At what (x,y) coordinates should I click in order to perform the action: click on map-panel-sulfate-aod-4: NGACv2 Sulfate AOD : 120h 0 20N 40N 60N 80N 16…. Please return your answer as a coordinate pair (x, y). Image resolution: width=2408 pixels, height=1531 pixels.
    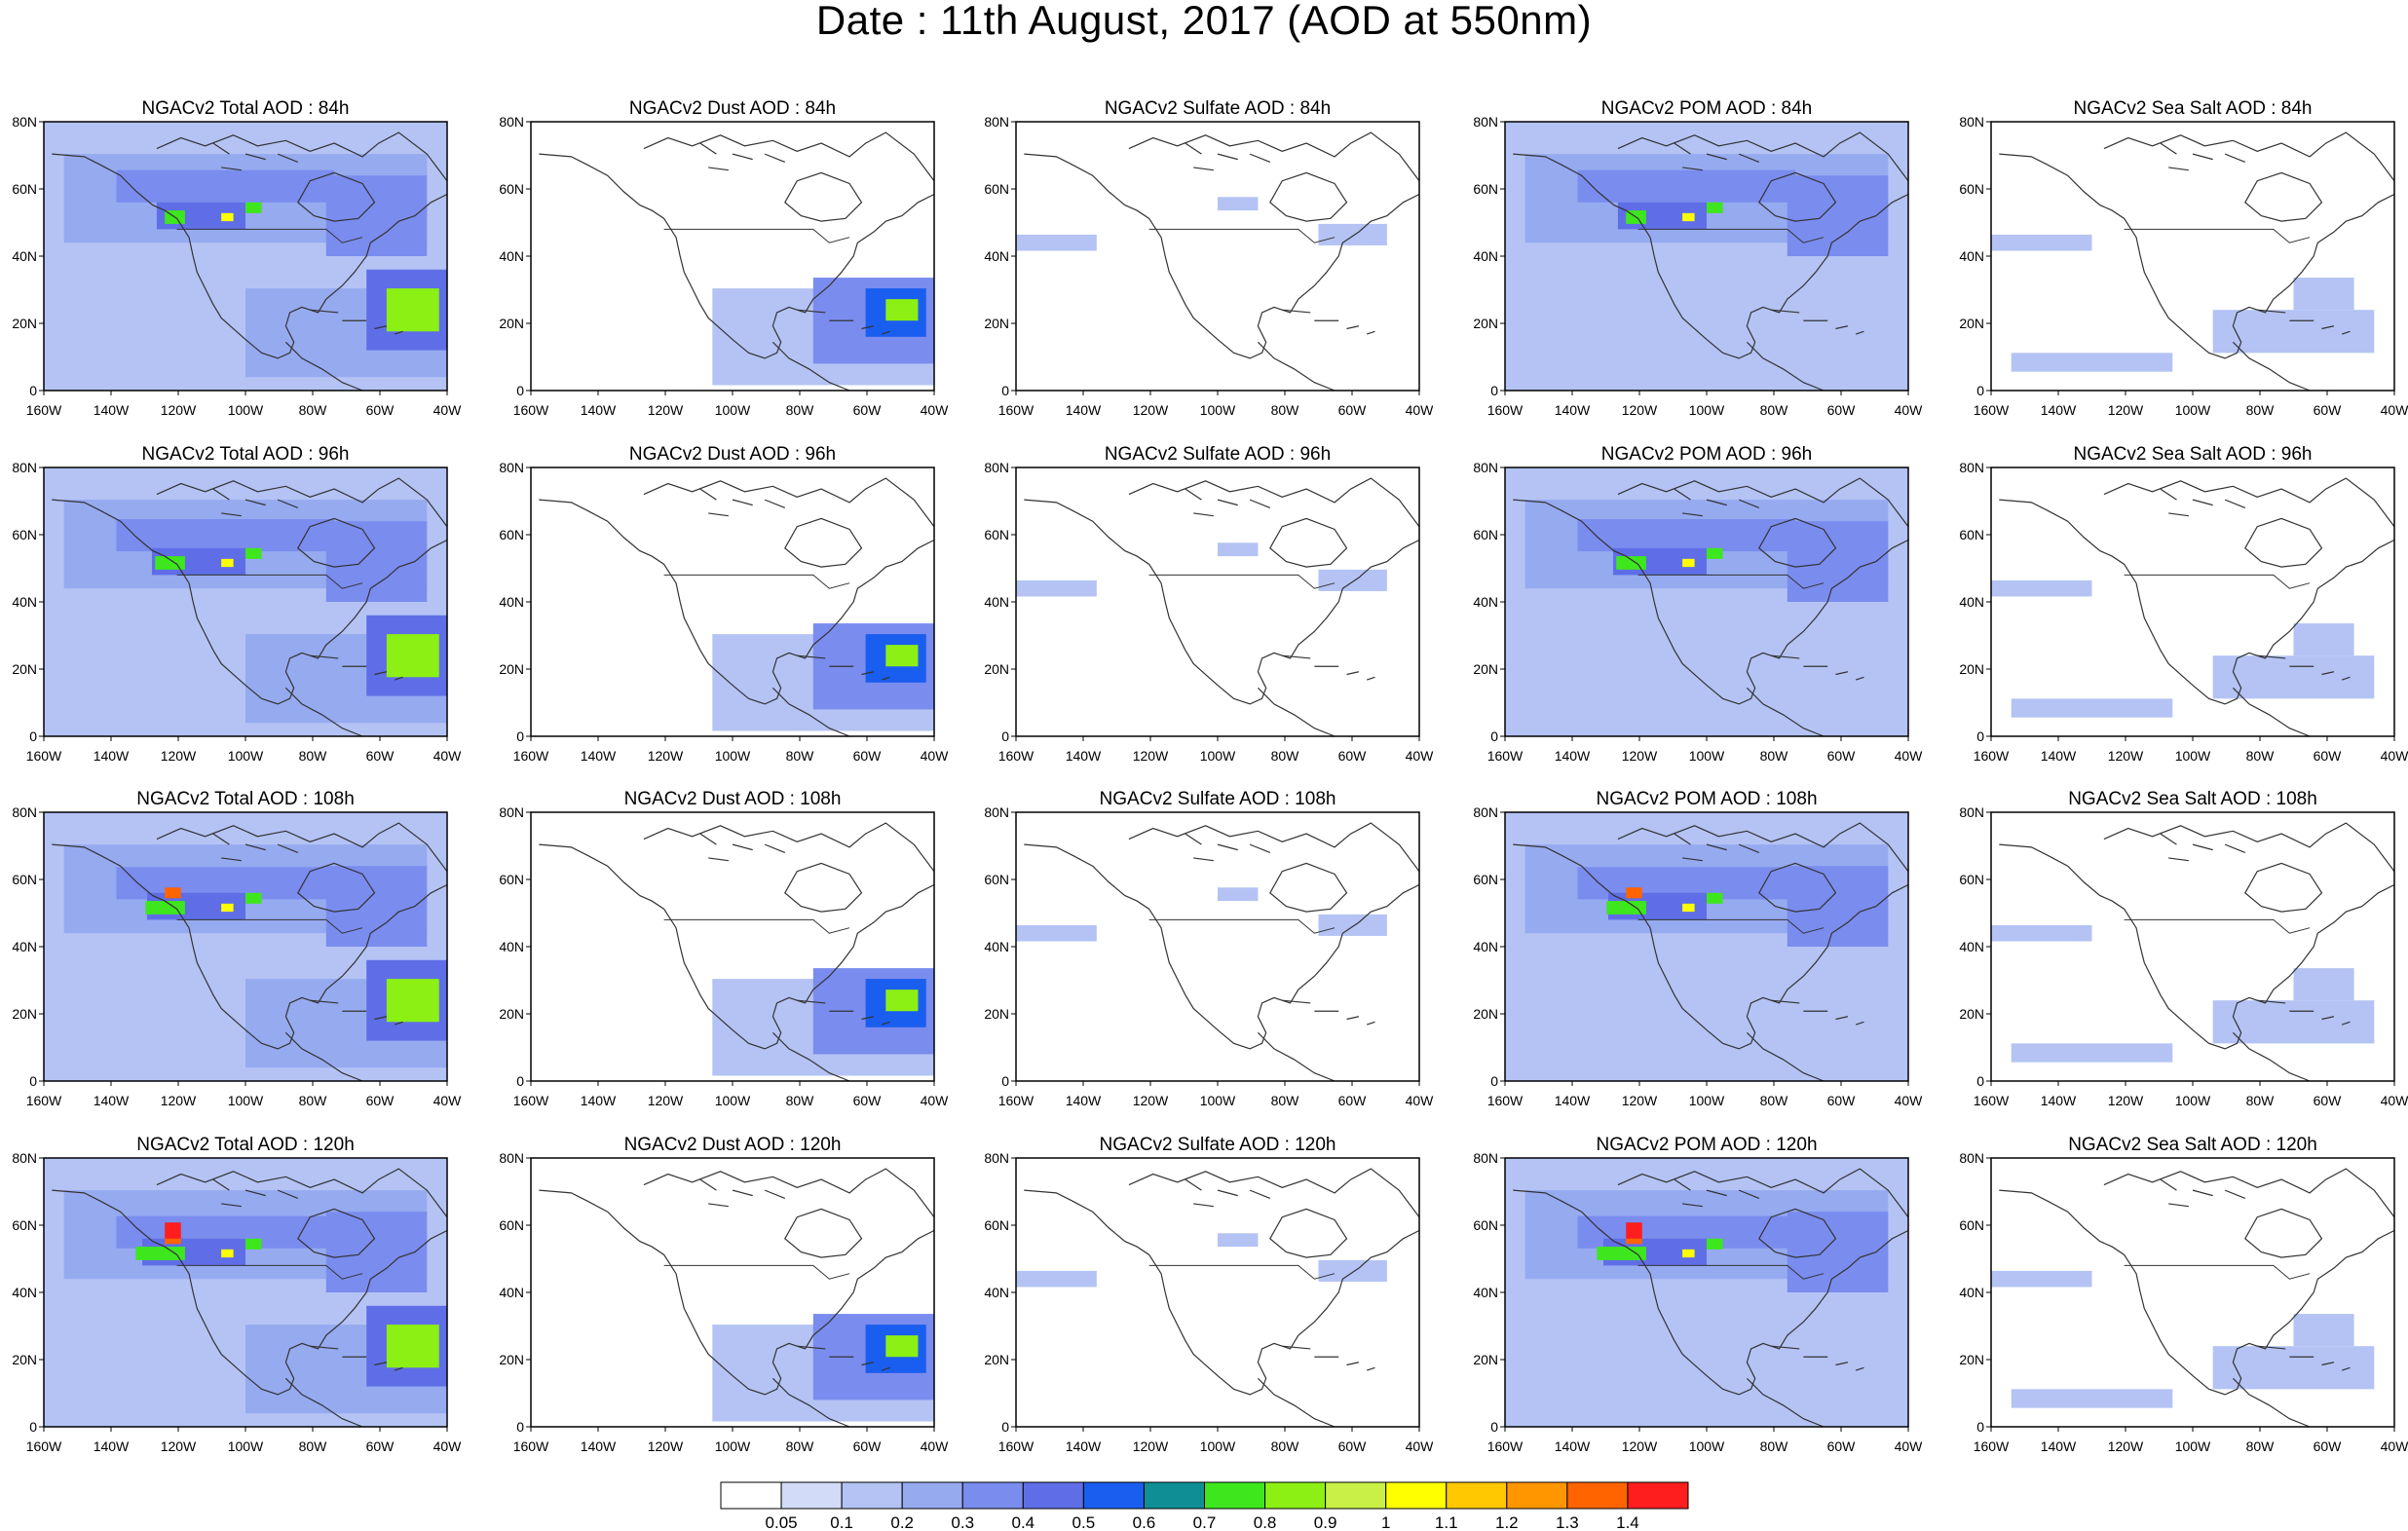
    Looking at the image, I should click on (1209, 1294).